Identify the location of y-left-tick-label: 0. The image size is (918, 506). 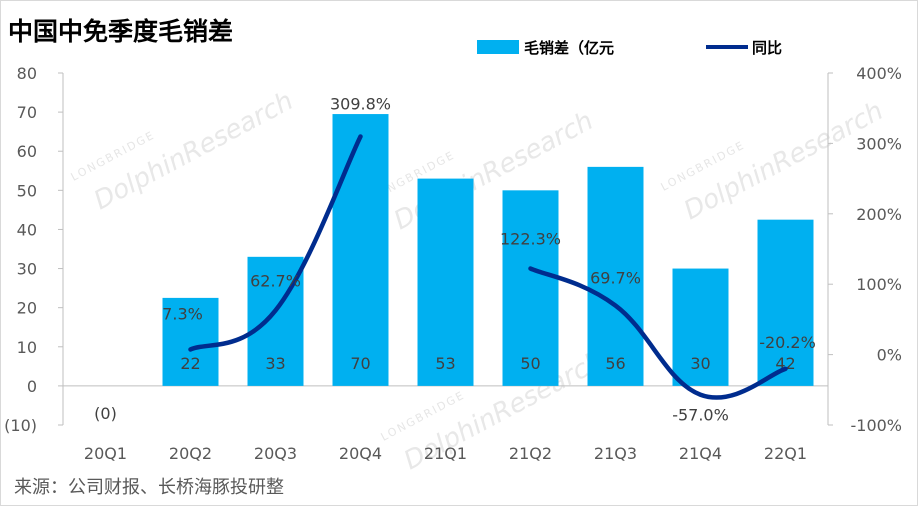
(32, 386).